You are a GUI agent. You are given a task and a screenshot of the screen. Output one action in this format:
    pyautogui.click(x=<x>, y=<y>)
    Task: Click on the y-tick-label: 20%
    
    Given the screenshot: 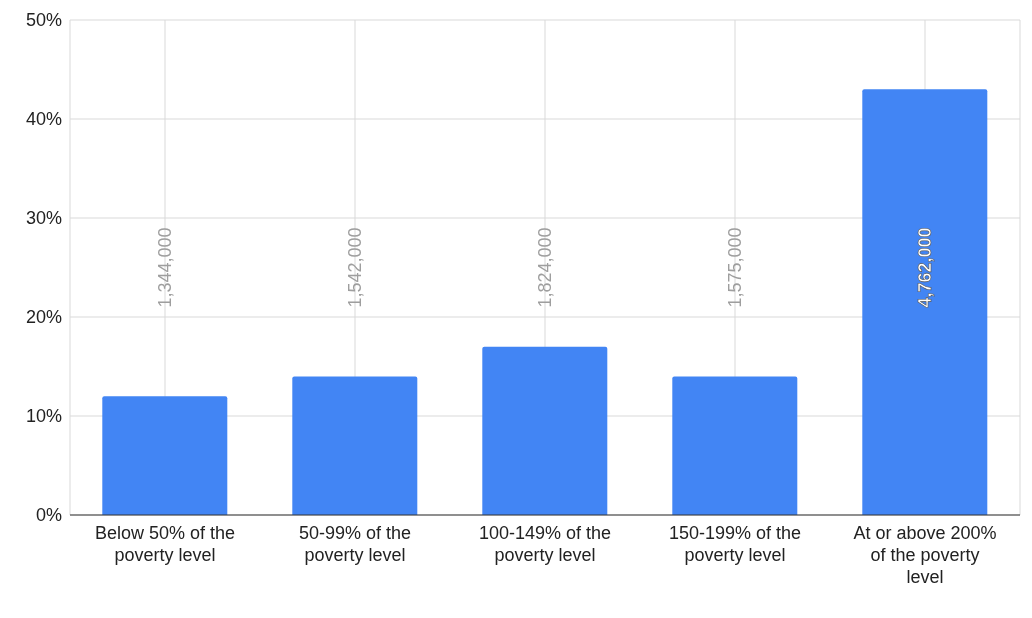 What is the action you would take?
    pyautogui.click(x=43, y=317)
    